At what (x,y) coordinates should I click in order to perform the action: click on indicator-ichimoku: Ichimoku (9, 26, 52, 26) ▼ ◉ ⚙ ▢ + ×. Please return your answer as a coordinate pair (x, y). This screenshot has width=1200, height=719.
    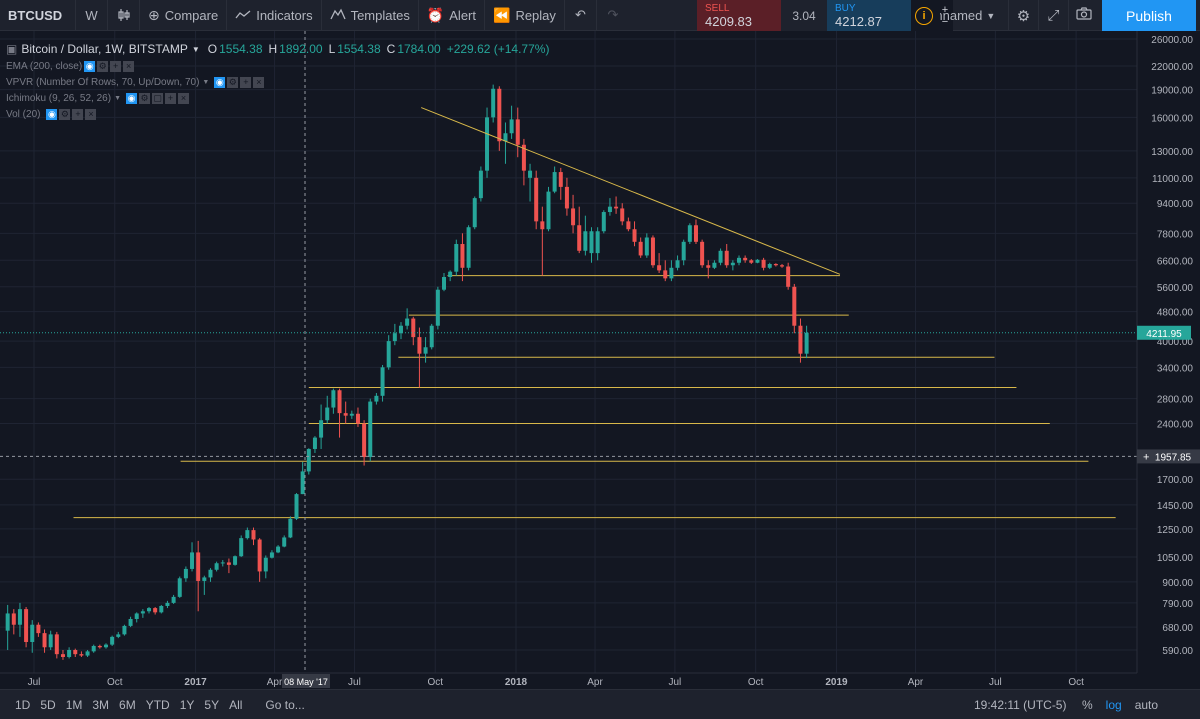
    Looking at the image, I should click on (277, 98).